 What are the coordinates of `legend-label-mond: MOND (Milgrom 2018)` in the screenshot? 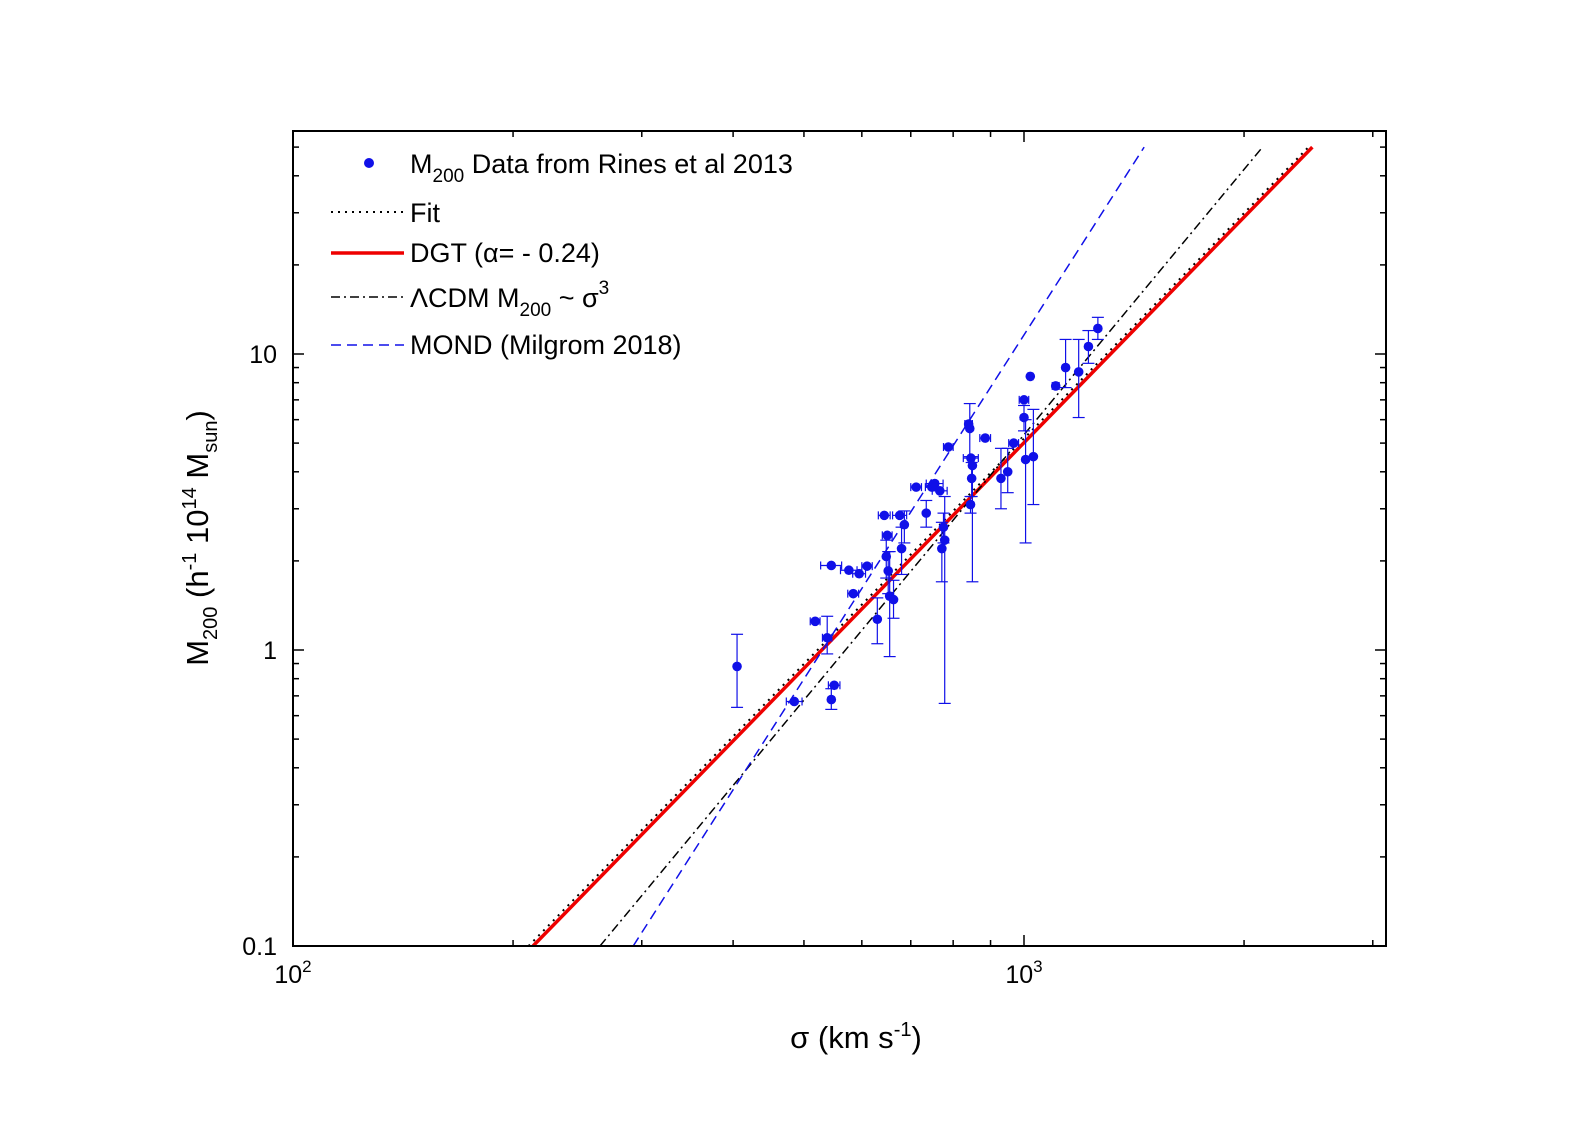 It's located at (546, 345).